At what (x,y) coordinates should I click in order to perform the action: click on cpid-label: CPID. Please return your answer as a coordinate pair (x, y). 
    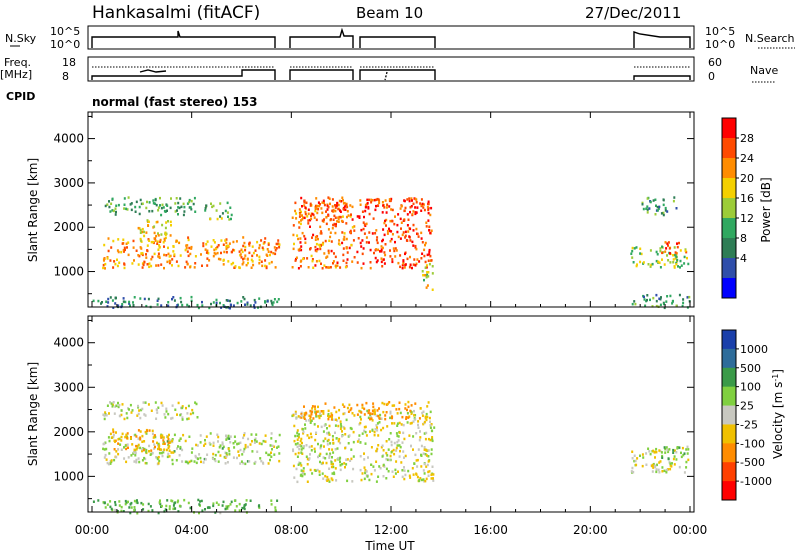
    Looking at the image, I should click on (20, 96).